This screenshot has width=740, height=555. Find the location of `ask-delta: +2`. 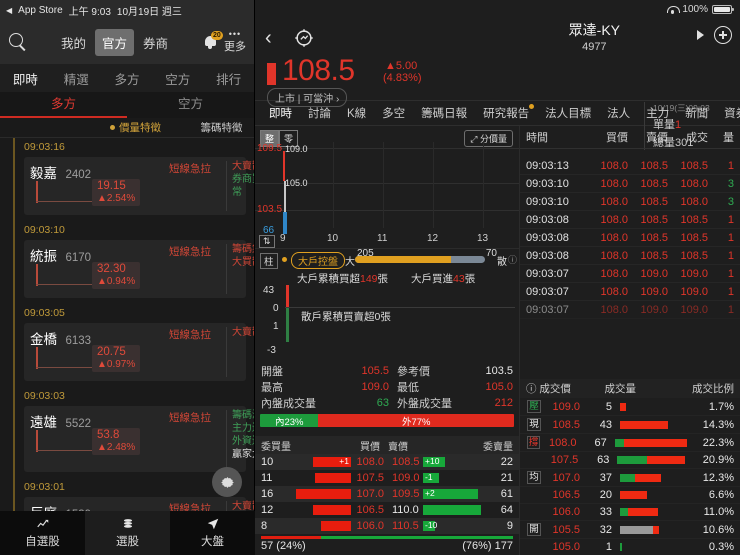

ask-delta: +2 is located at coordinates (430, 493).